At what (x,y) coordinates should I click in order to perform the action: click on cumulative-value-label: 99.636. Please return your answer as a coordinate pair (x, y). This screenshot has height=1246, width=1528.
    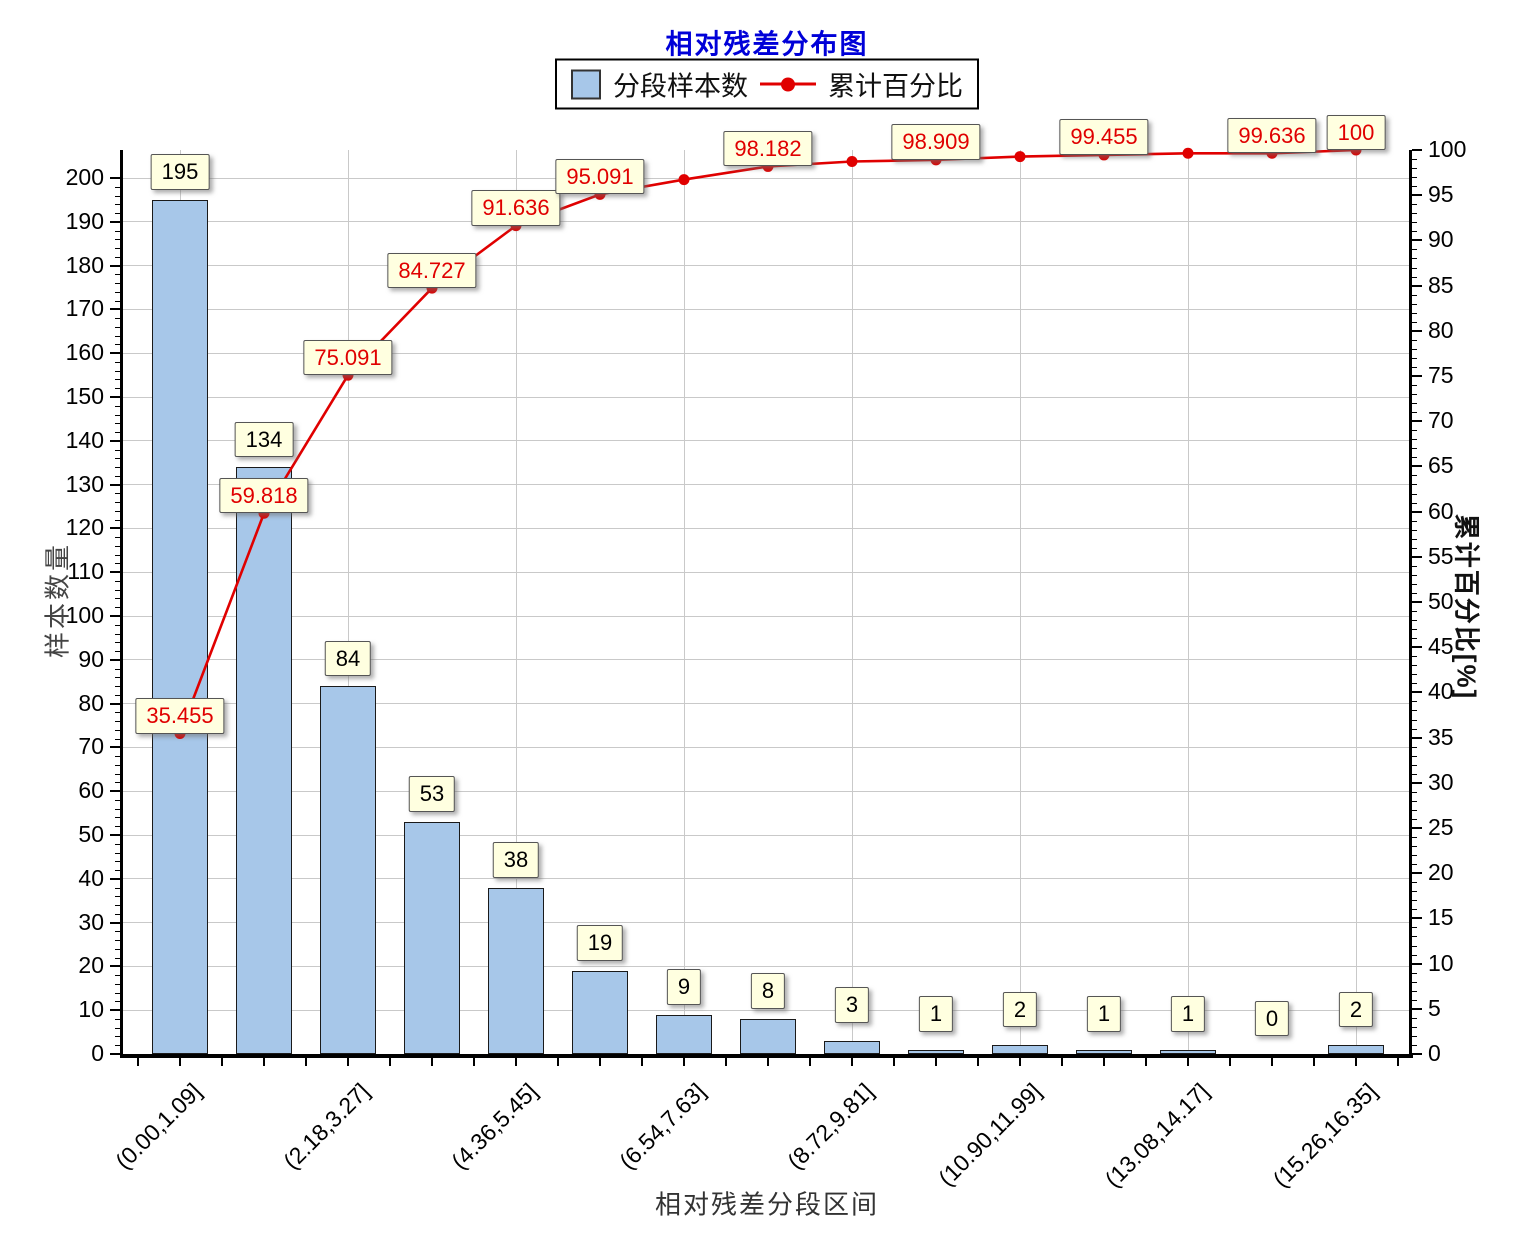
    Looking at the image, I should click on (1272, 135).